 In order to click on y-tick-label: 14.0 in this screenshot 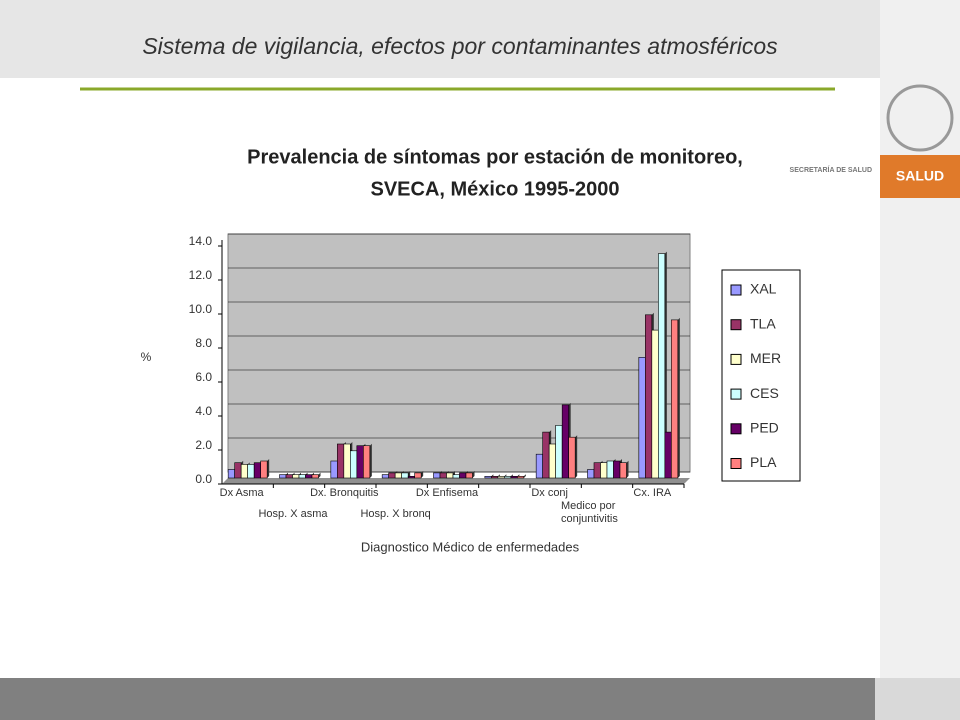, I will do `click(201, 241)`.